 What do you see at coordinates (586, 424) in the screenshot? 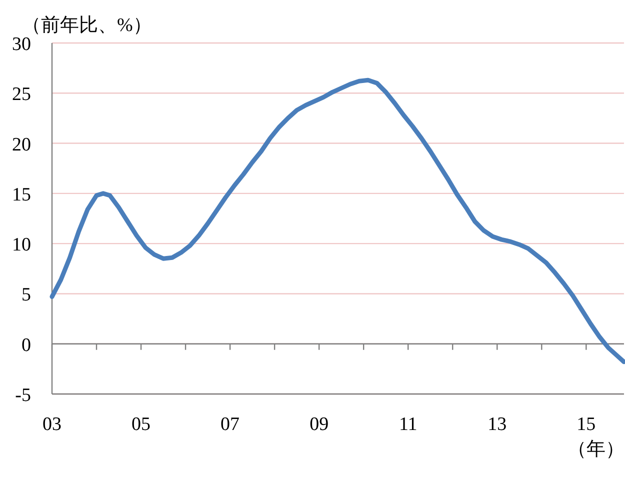
I see `x-tick-label: 15` at bounding box center [586, 424].